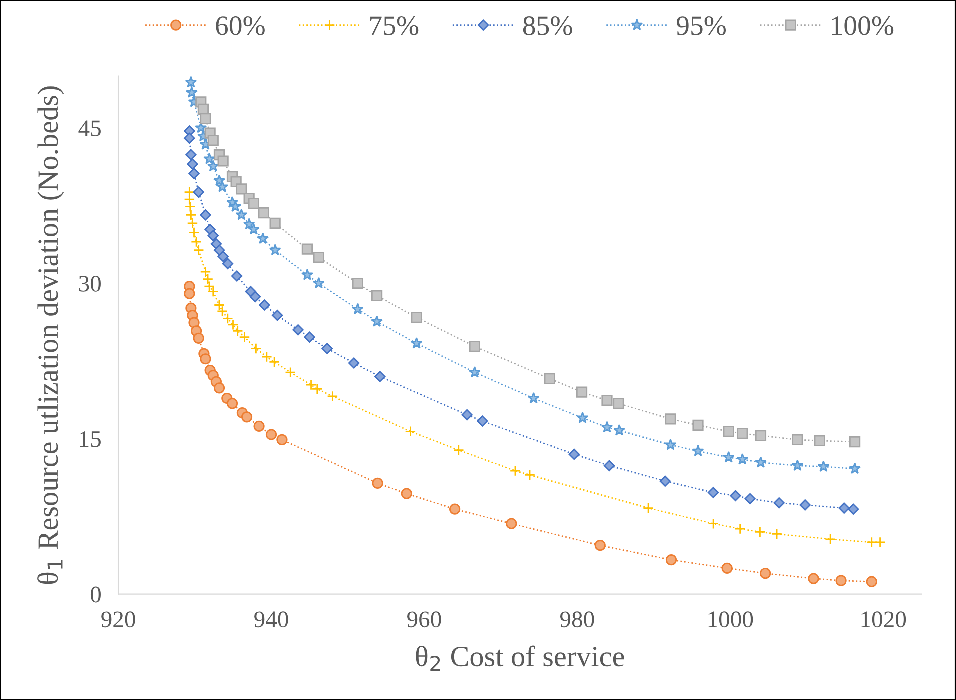  I want to click on y-tick-label: 45, so click(89, 128).